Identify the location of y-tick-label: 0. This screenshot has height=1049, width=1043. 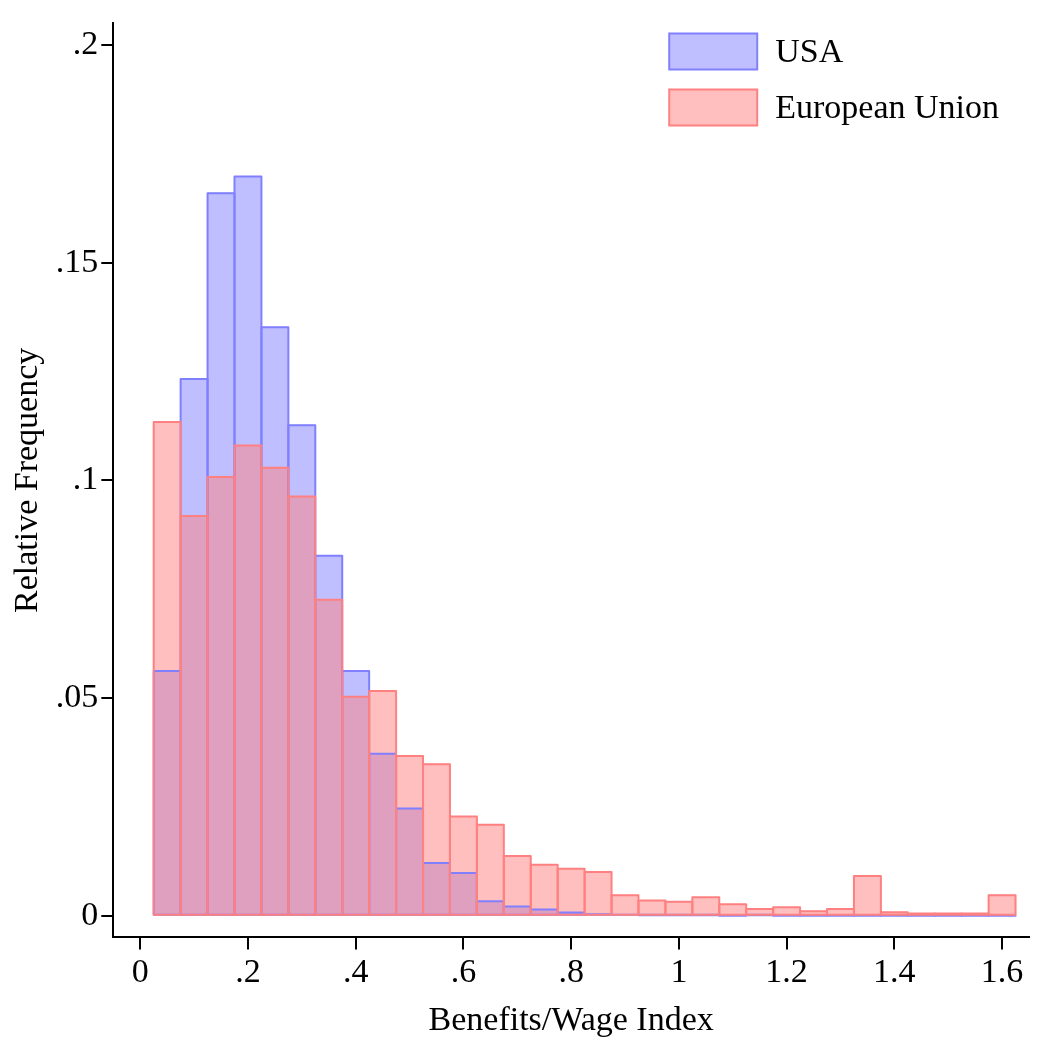
(90, 913).